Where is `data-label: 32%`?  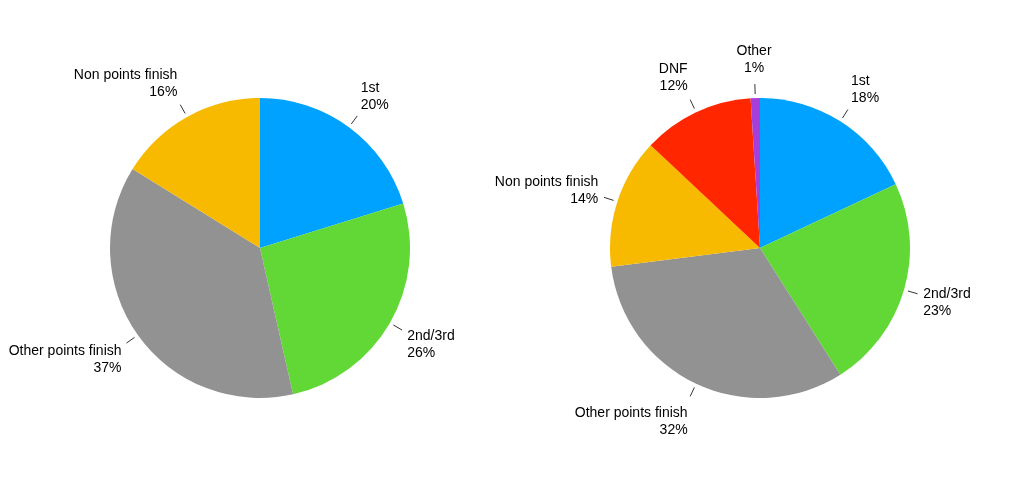
data-label: 32% is located at coordinates (673, 428).